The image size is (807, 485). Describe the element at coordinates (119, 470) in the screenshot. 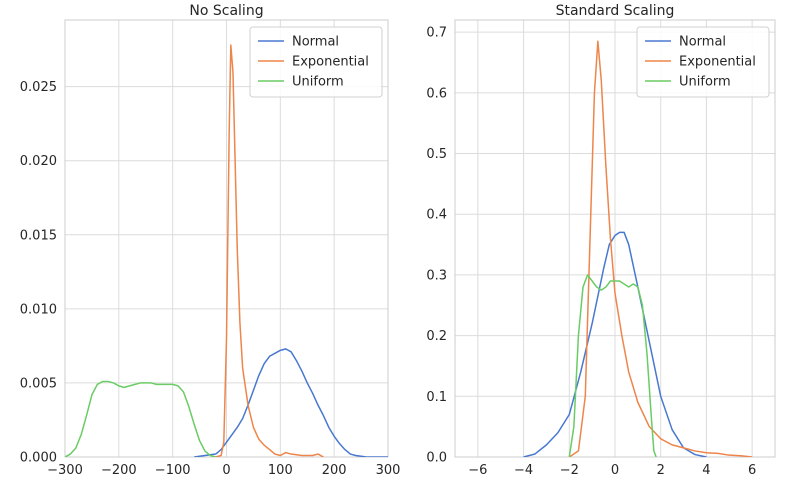

I see `x-tick-label: −200` at that location.